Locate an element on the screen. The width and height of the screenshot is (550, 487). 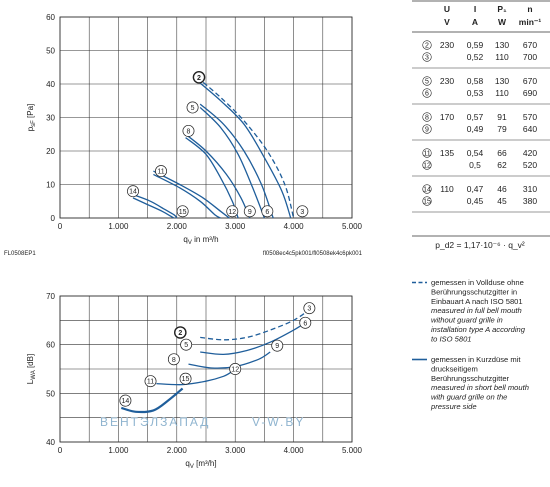
legend-text-de: Berührungsschutzgitter is located at coordinates (470, 378).